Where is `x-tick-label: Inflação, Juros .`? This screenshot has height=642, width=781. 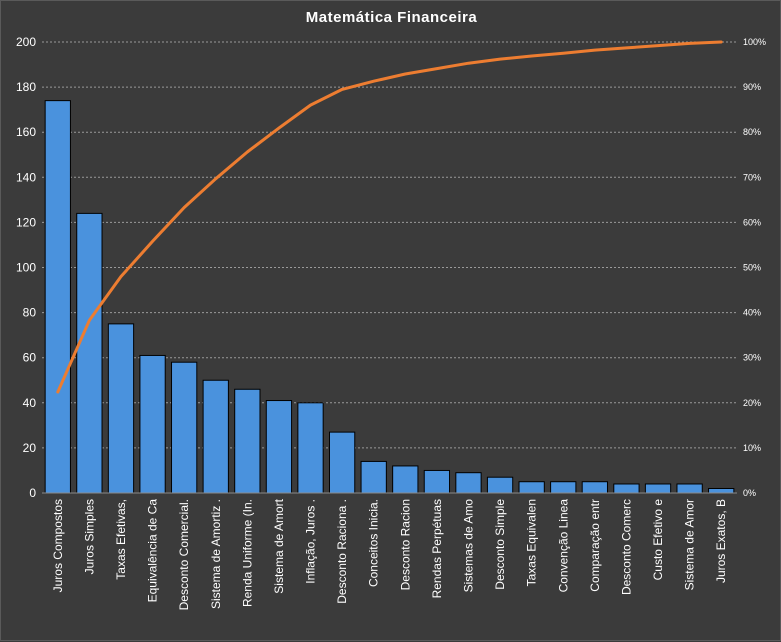
x-tick-label: Inflação, Juros . is located at coordinates (311, 541).